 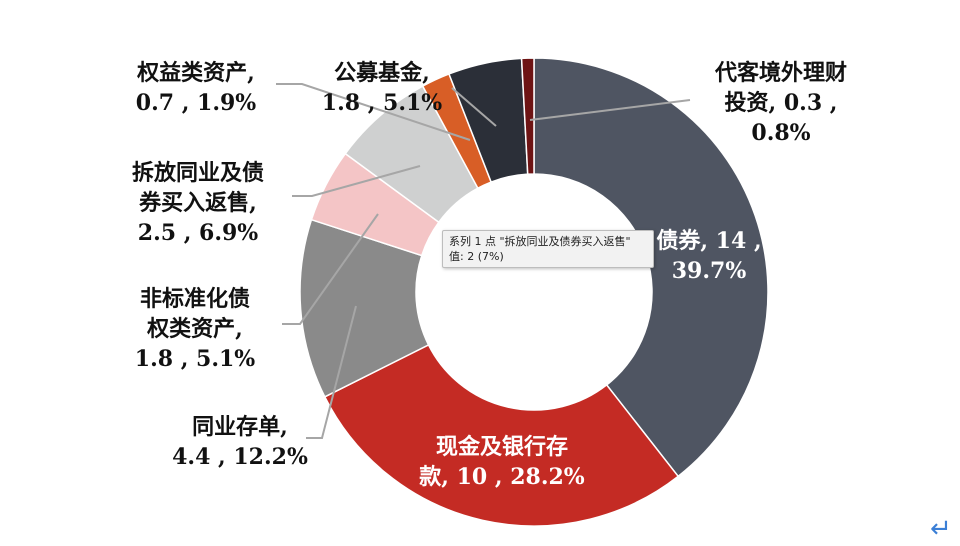 I want to click on leader-line-equity-assets, so click(x=373, y=112).